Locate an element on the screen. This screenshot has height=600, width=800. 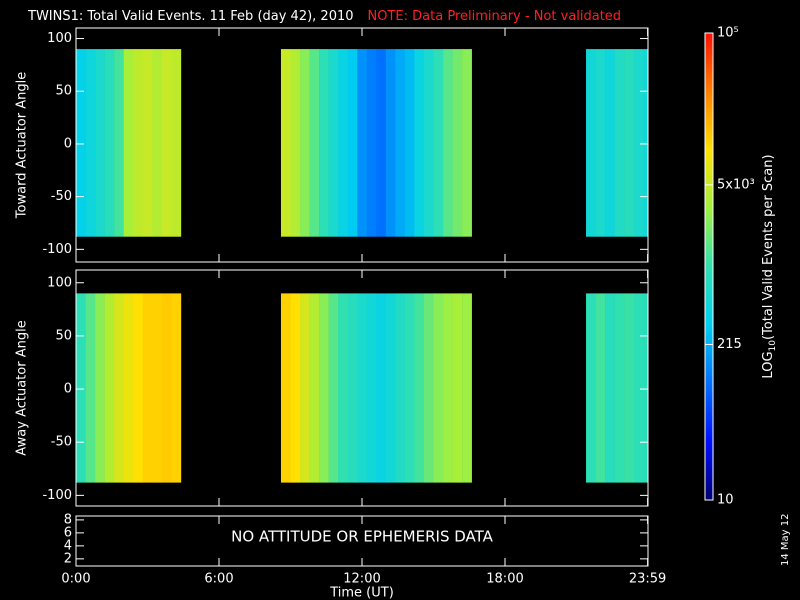
y-tick-label: 8 is located at coordinates (68, 519).